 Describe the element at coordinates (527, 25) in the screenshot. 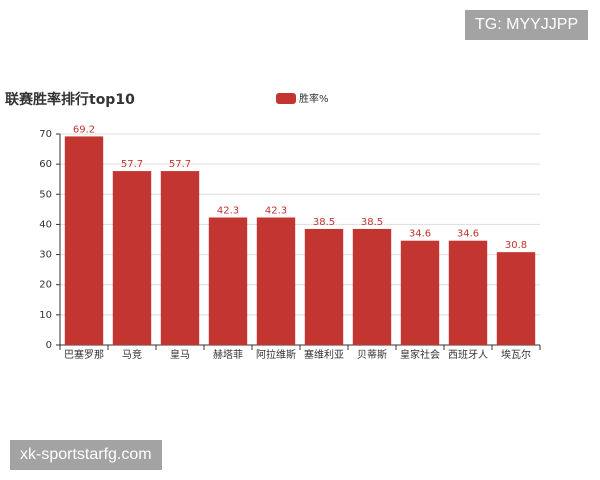

I see `watermark: TG: MYYJJPP` at that location.